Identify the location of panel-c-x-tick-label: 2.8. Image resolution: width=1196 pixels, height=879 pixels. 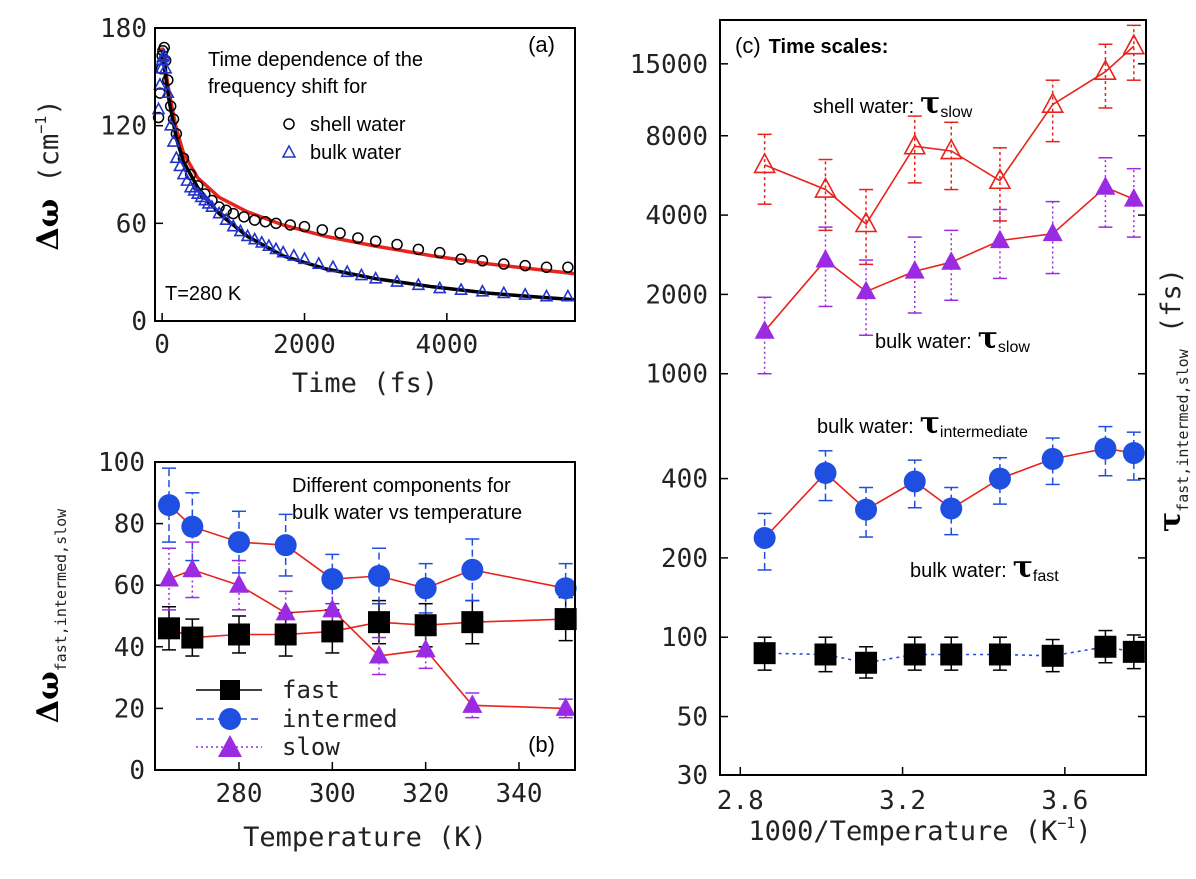
(740, 801).